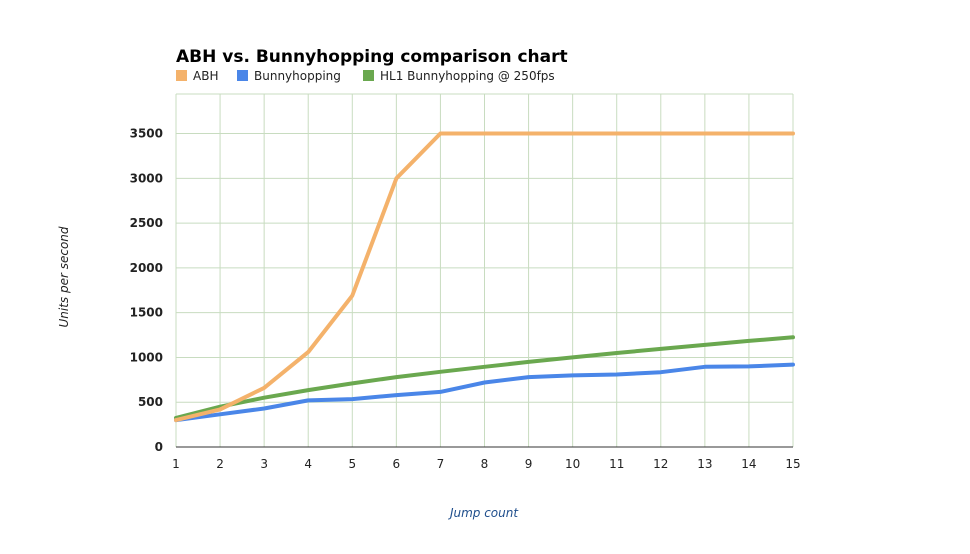  Describe the element at coordinates (704, 464) in the screenshot. I see `x-tick-label: 13` at that location.